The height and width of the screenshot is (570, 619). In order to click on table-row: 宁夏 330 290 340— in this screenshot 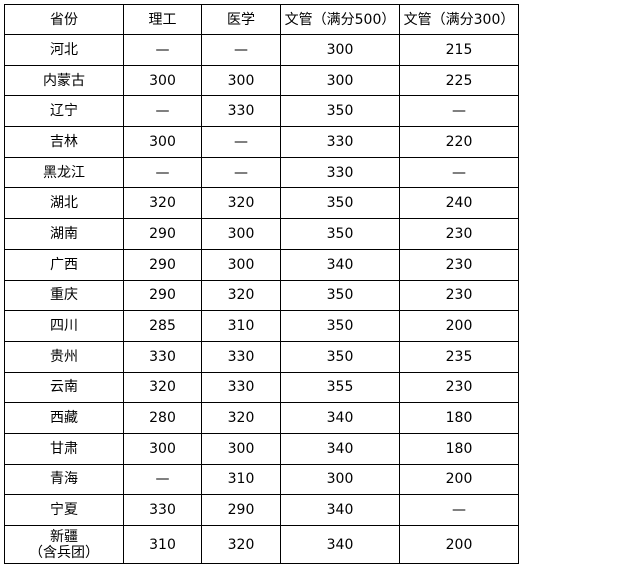, I will do `click(261, 510)`.